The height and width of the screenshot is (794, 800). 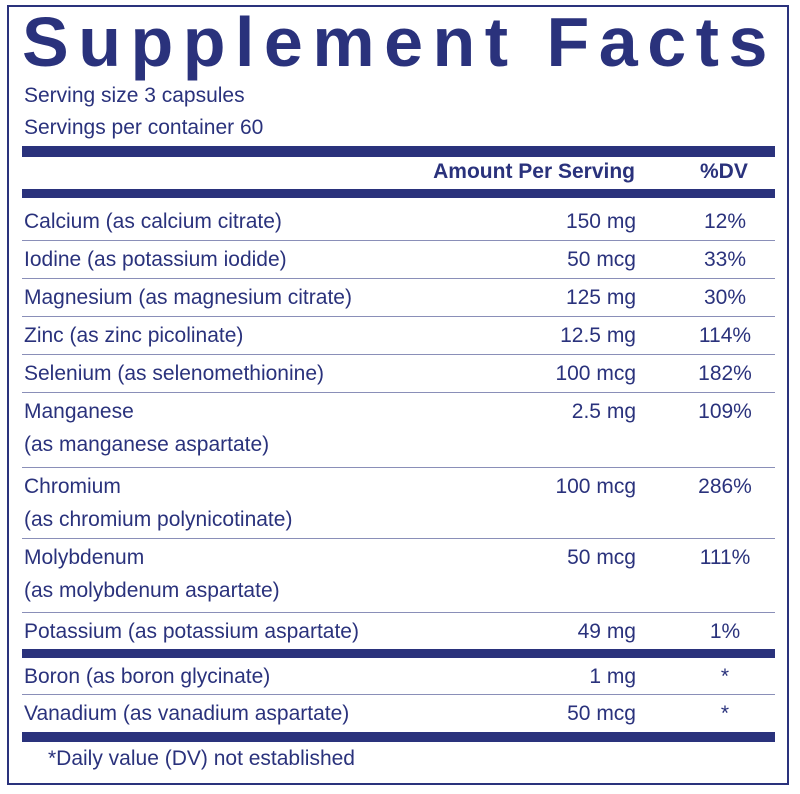 I want to click on daily-value: 286%, so click(x=725, y=486).